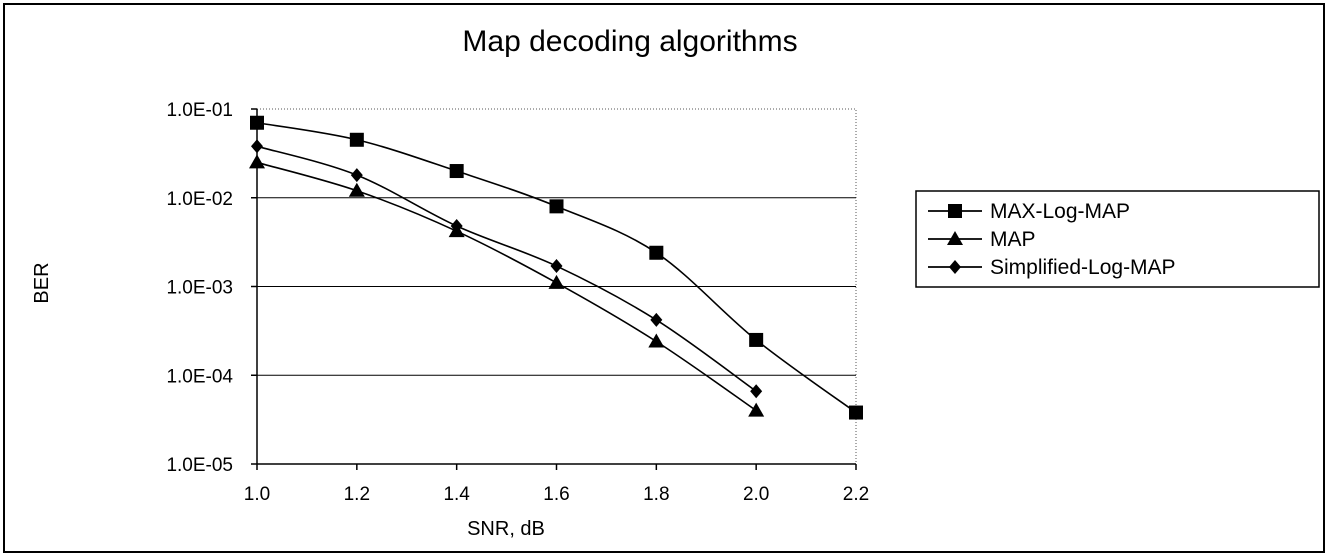  Describe the element at coordinates (357, 494) in the screenshot. I see `x-tick-label: 1.2` at that location.